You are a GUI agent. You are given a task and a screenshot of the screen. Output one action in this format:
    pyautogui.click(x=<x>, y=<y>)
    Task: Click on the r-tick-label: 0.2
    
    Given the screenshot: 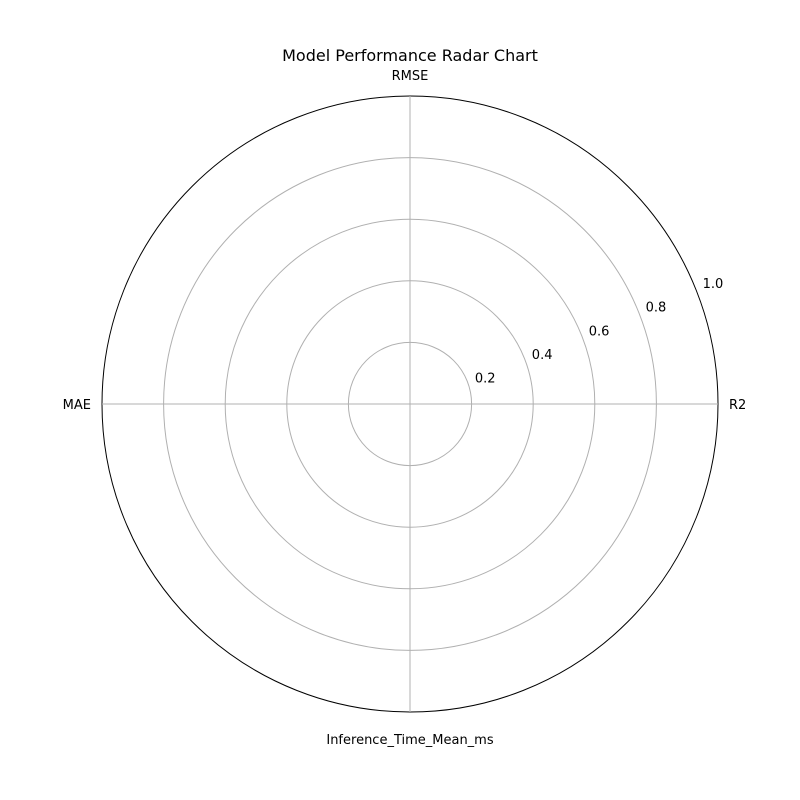 What is the action you would take?
    pyautogui.click(x=485, y=378)
    